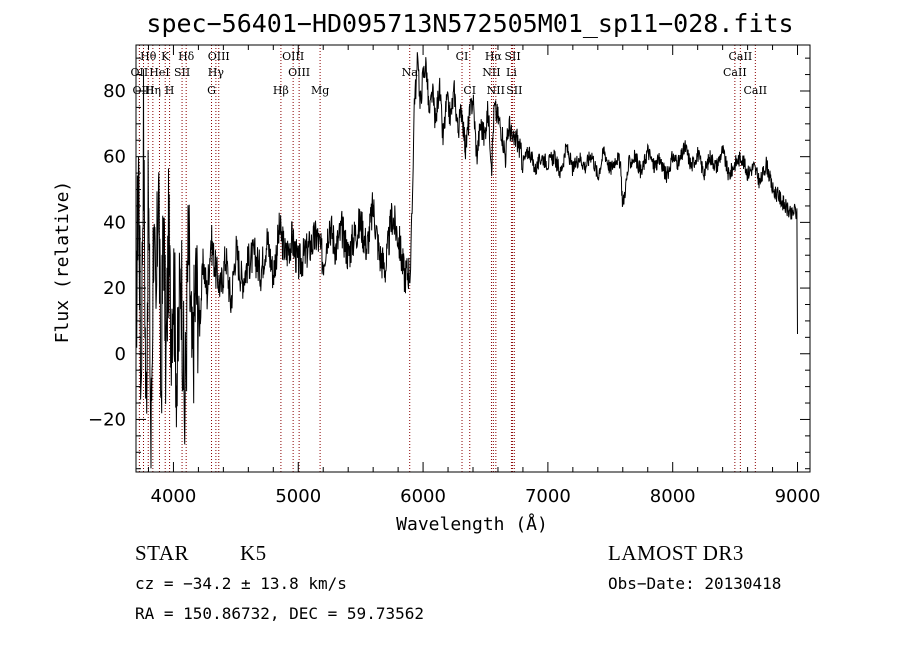 This screenshot has height=649, width=900. I want to click on line-label-27: CaII, so click(755, 90).